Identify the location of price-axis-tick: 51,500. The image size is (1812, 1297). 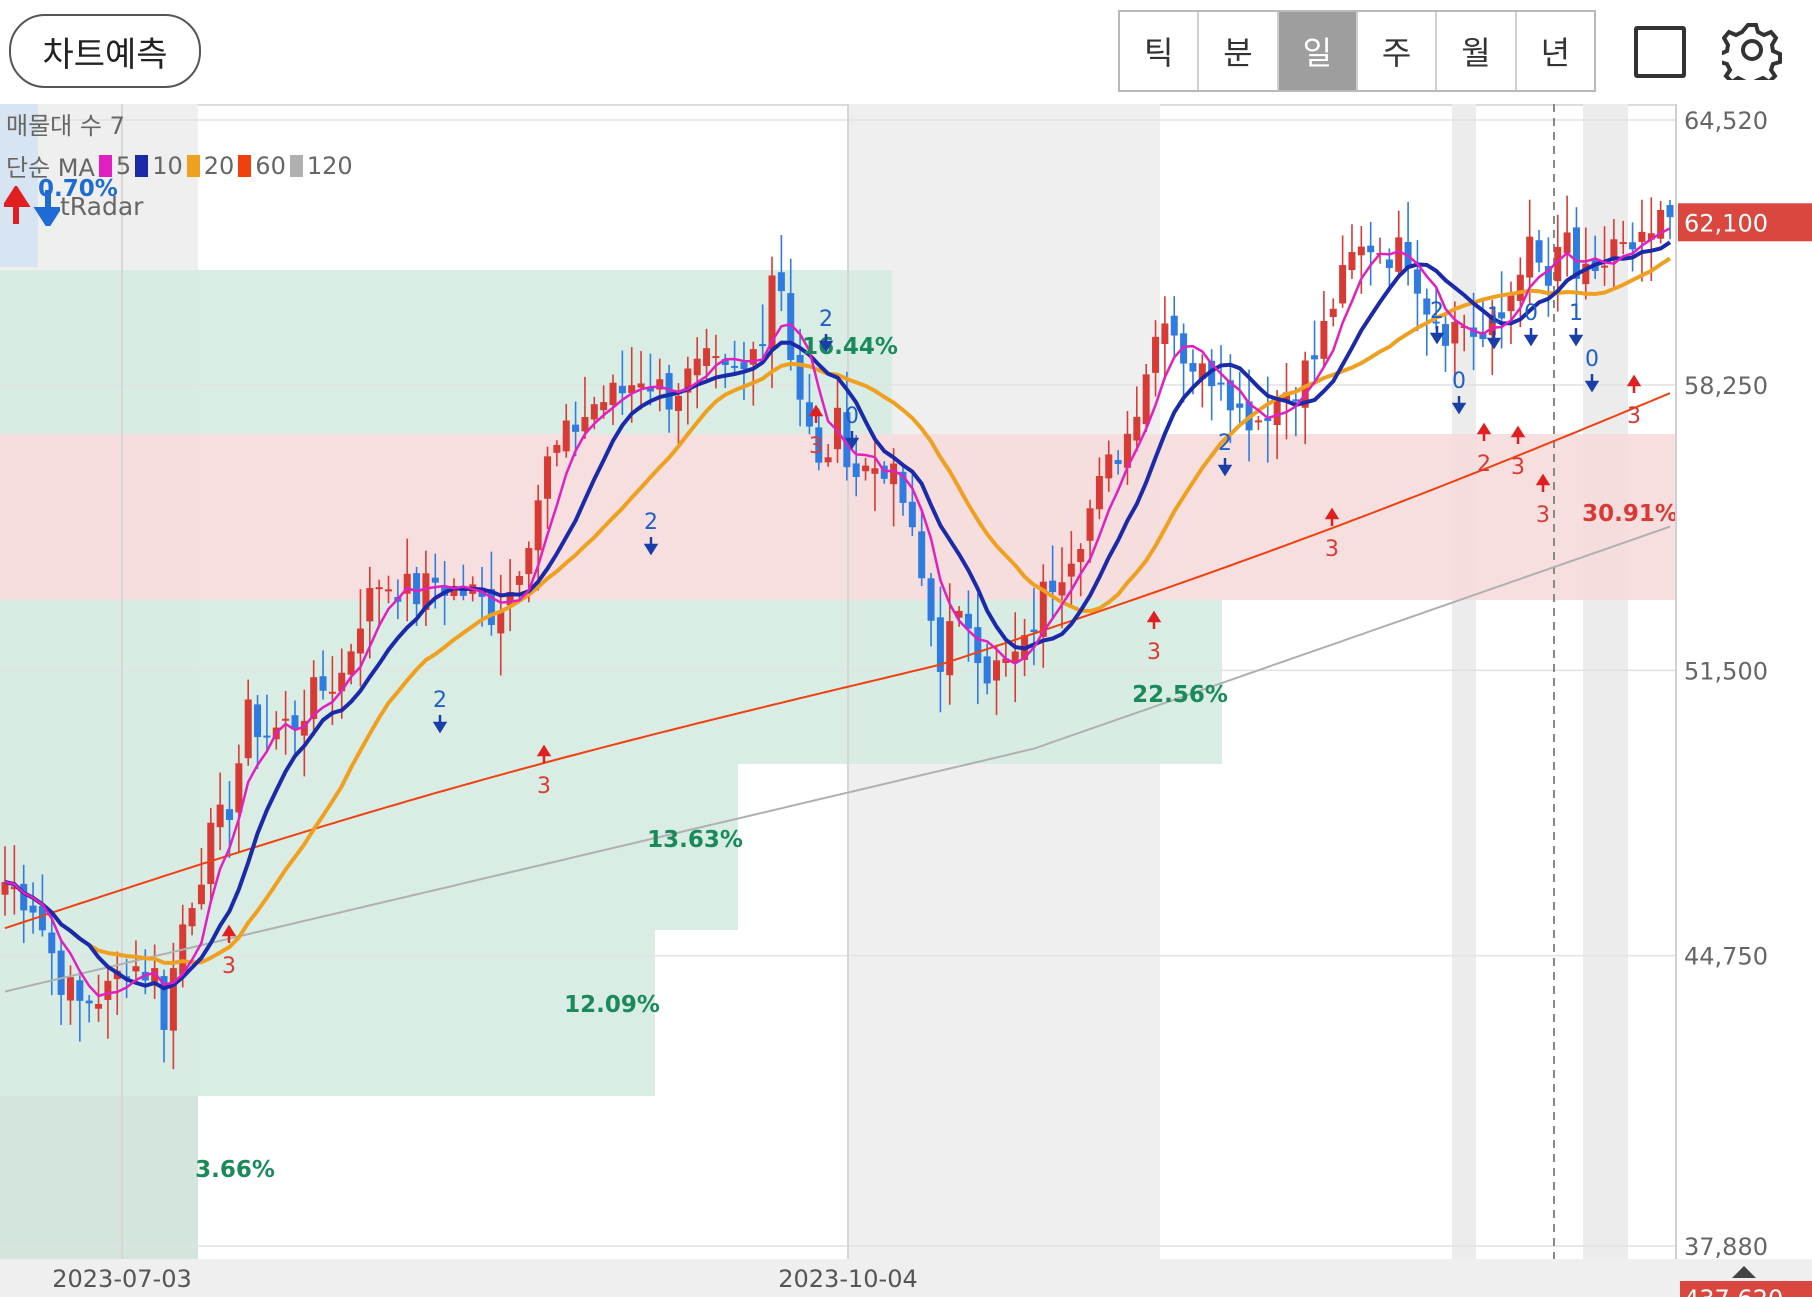
(1726, 671).